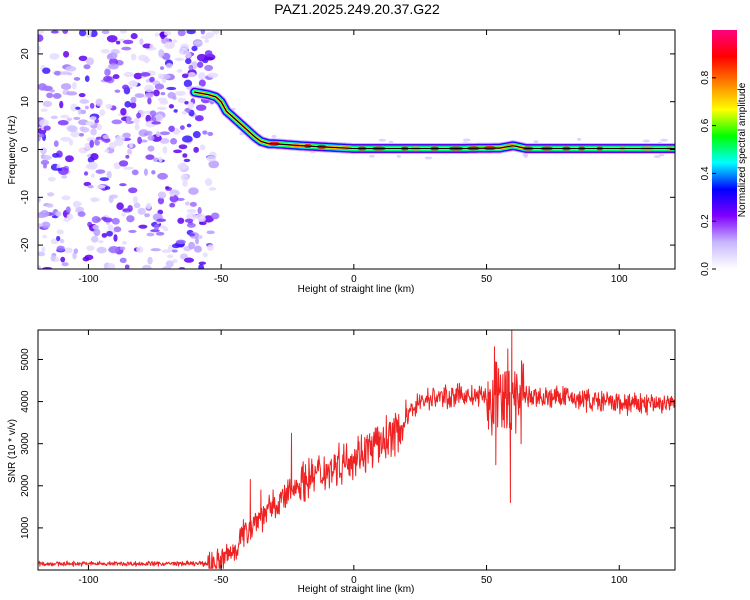  I want to click on spectrogram-y-tick: -10, so click(347, 197).